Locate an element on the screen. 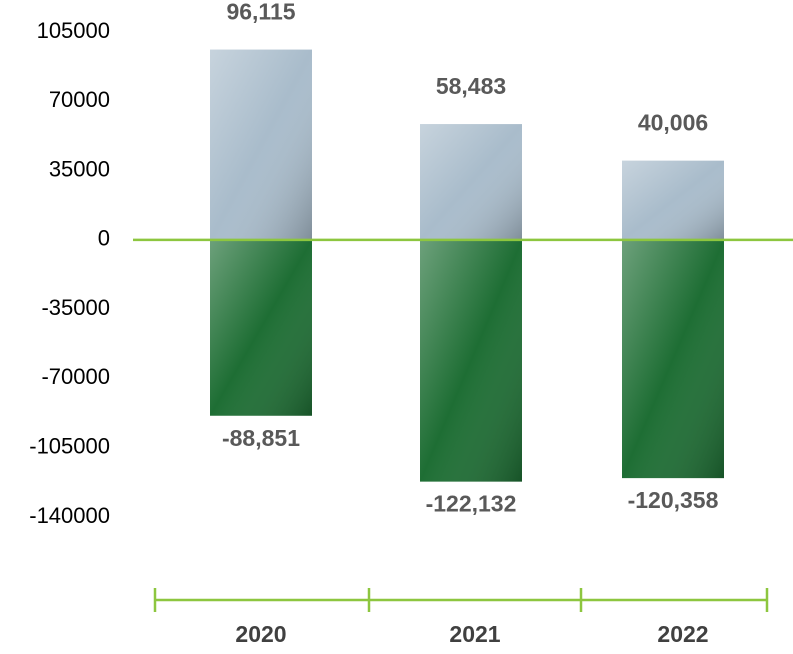 The width and height of the screenshot is (793, 654). value-label: 96,115 is located at coordinates (260, 12).